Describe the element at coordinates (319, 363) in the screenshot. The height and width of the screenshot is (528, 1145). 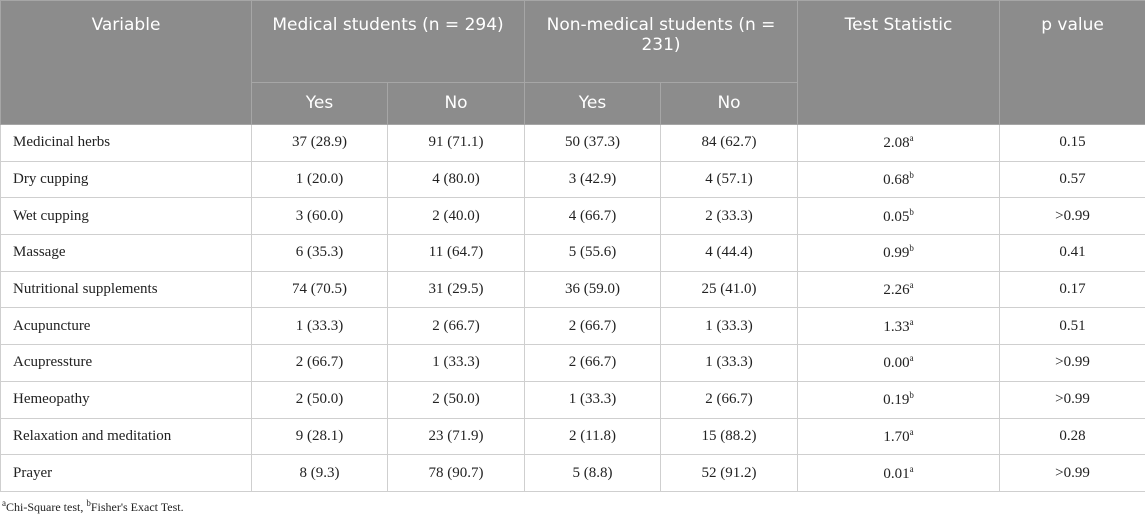
I see `cell-med-yes: 2 (66.7)` at that location.